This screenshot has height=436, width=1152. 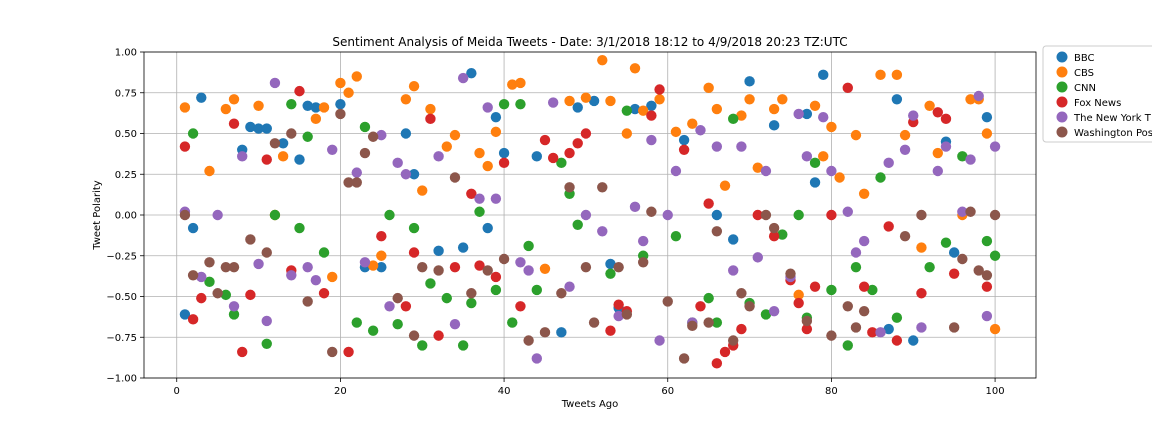 What do you see at coordinates (1062, 57) in the screenshot?
I see `legend-marker-bbc` at bounding box center [1062, 57].